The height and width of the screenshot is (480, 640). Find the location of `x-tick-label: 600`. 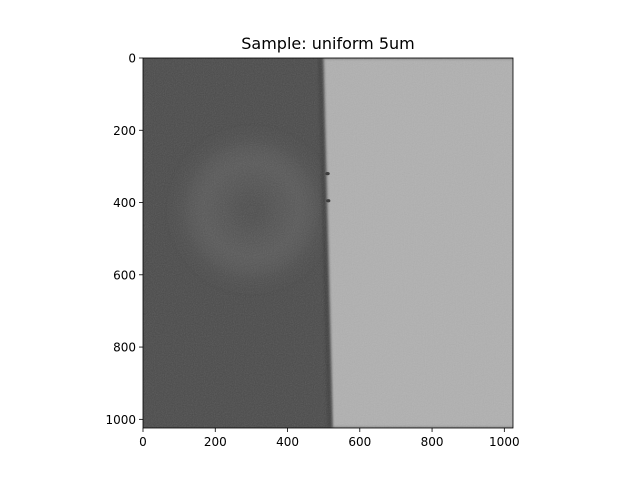

x-tick-label: 600 is located at coordinates (359, 442).